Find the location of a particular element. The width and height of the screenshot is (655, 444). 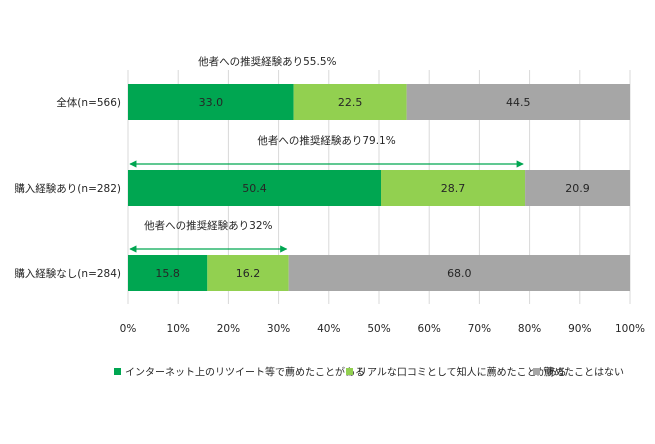

data-label-0-2: 44.5 is located at coordinates (518, 102).